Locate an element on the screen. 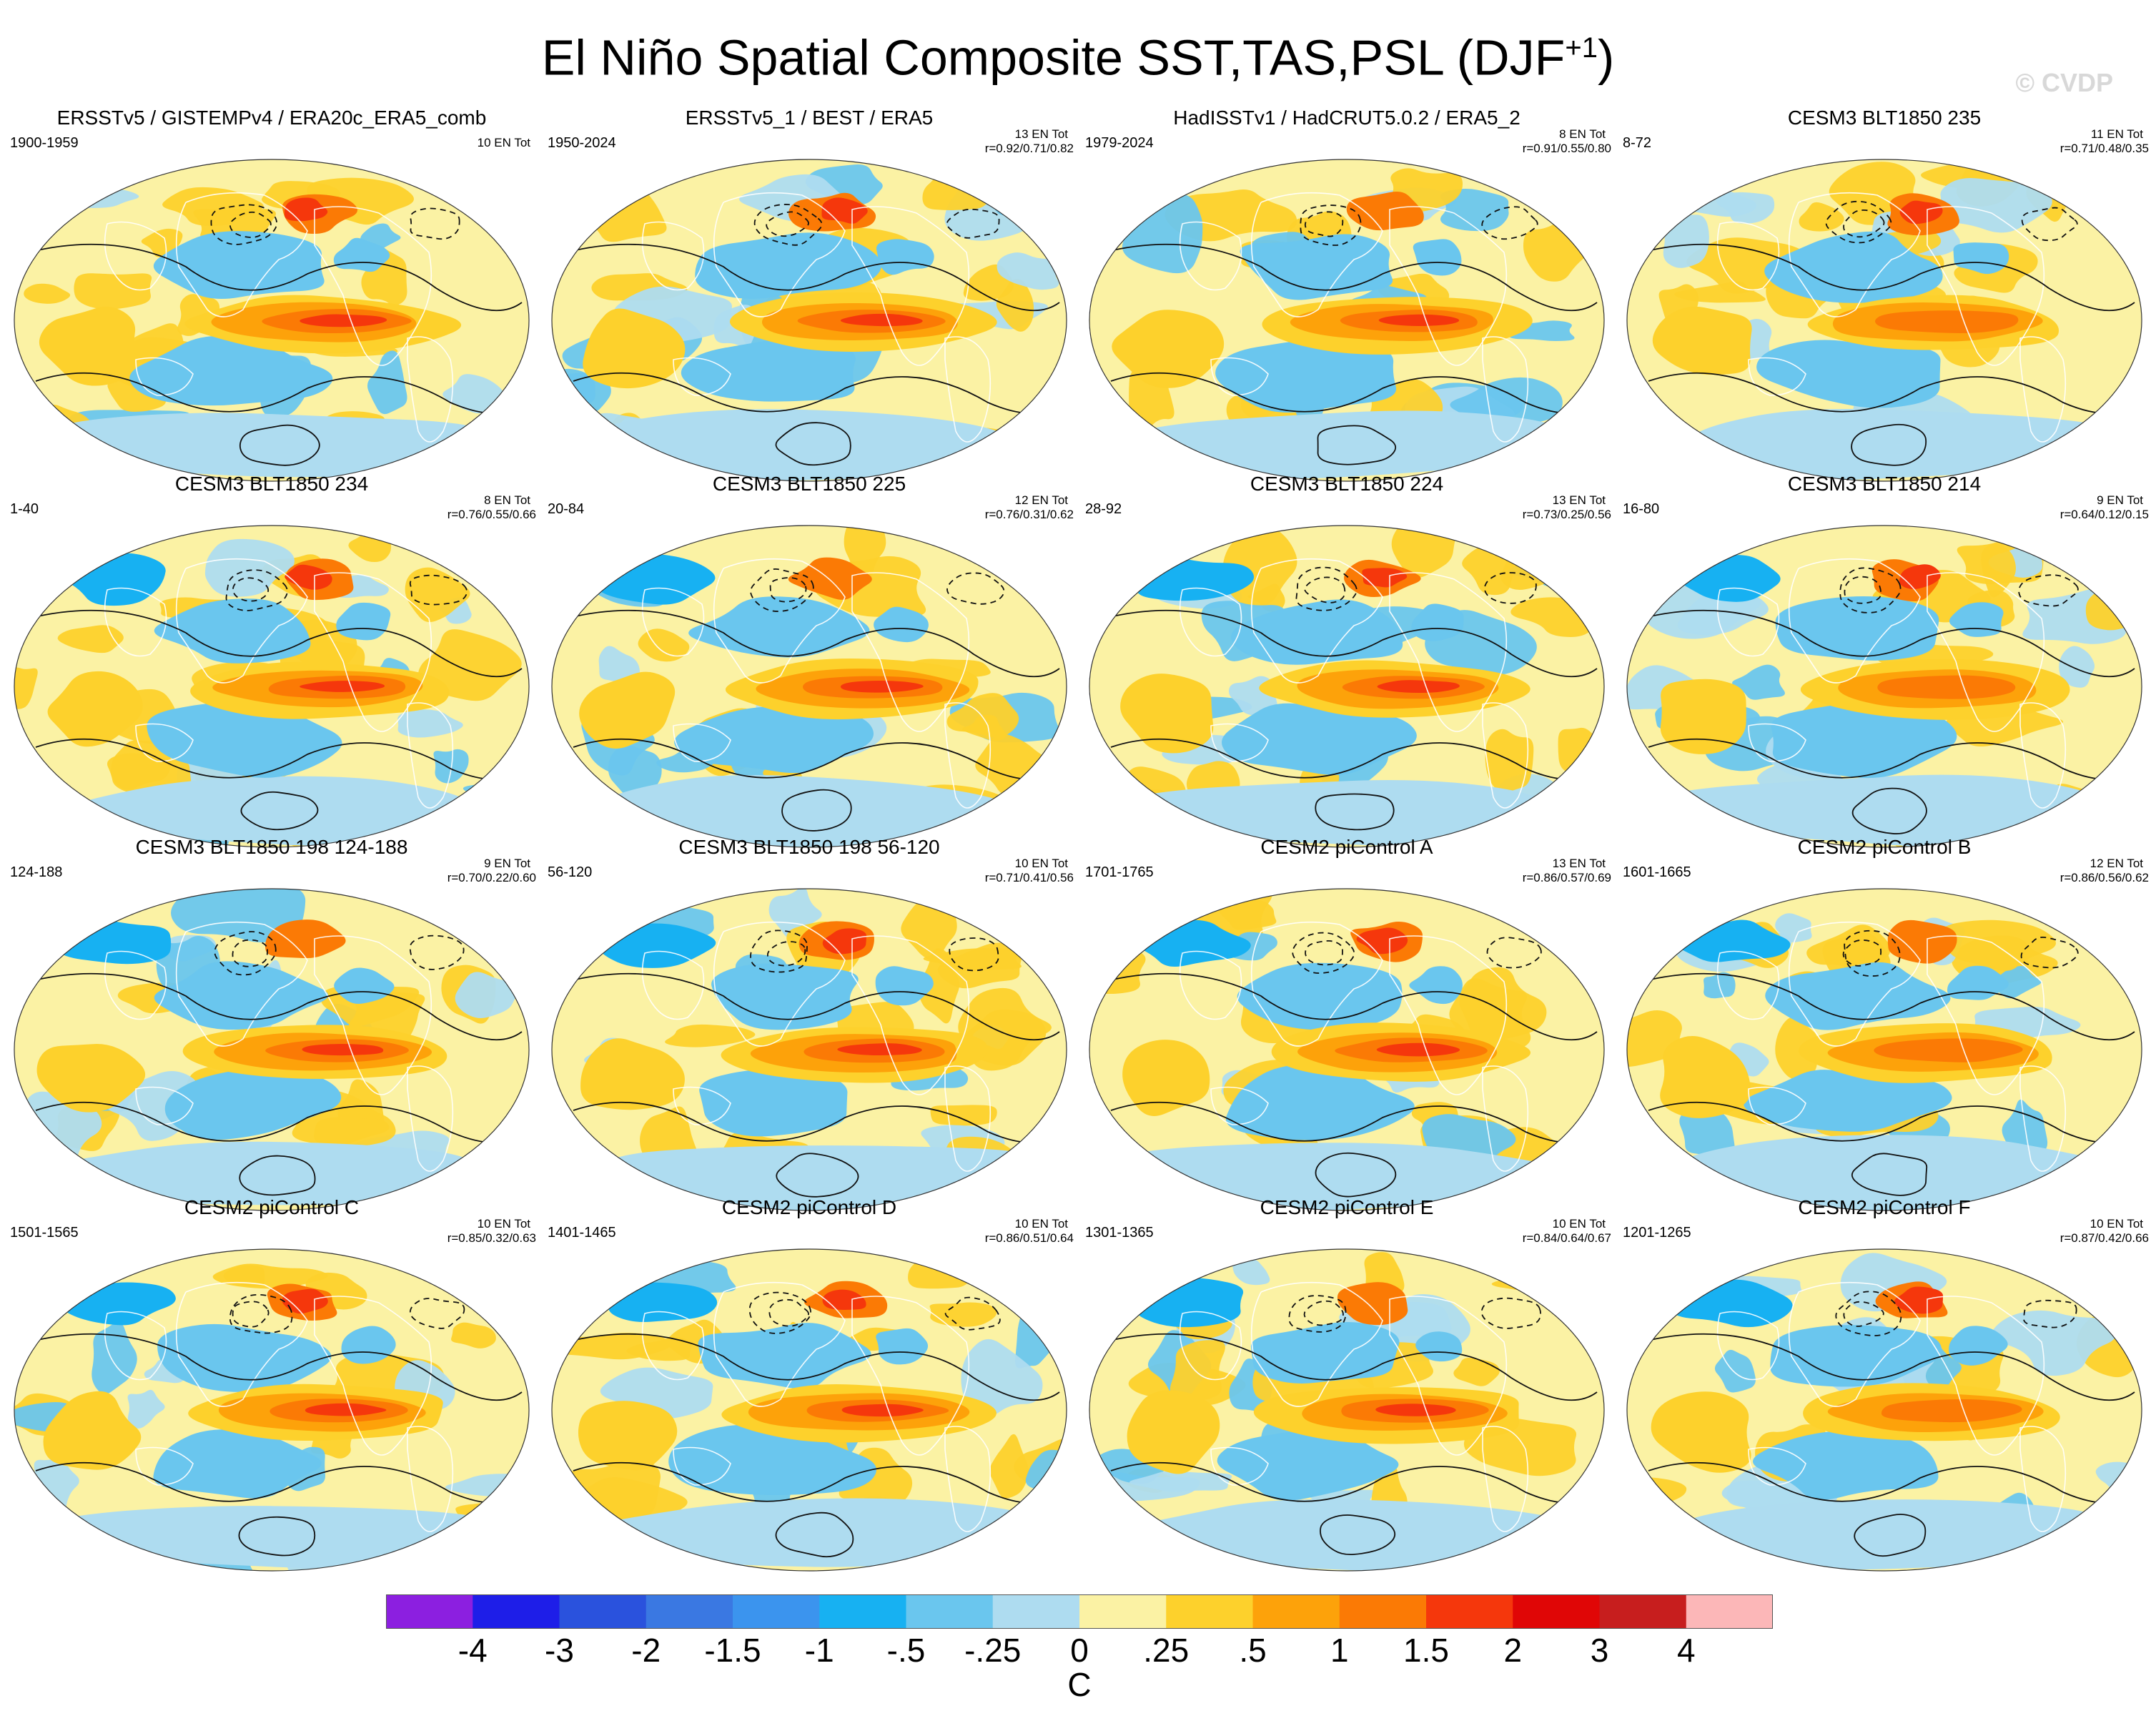 Image resolution: width=2156 pixels, height=1721 pixels. panel-pattern-correlation: r=0.86/0.57/0.69 is located at coordinates (1566, 878).